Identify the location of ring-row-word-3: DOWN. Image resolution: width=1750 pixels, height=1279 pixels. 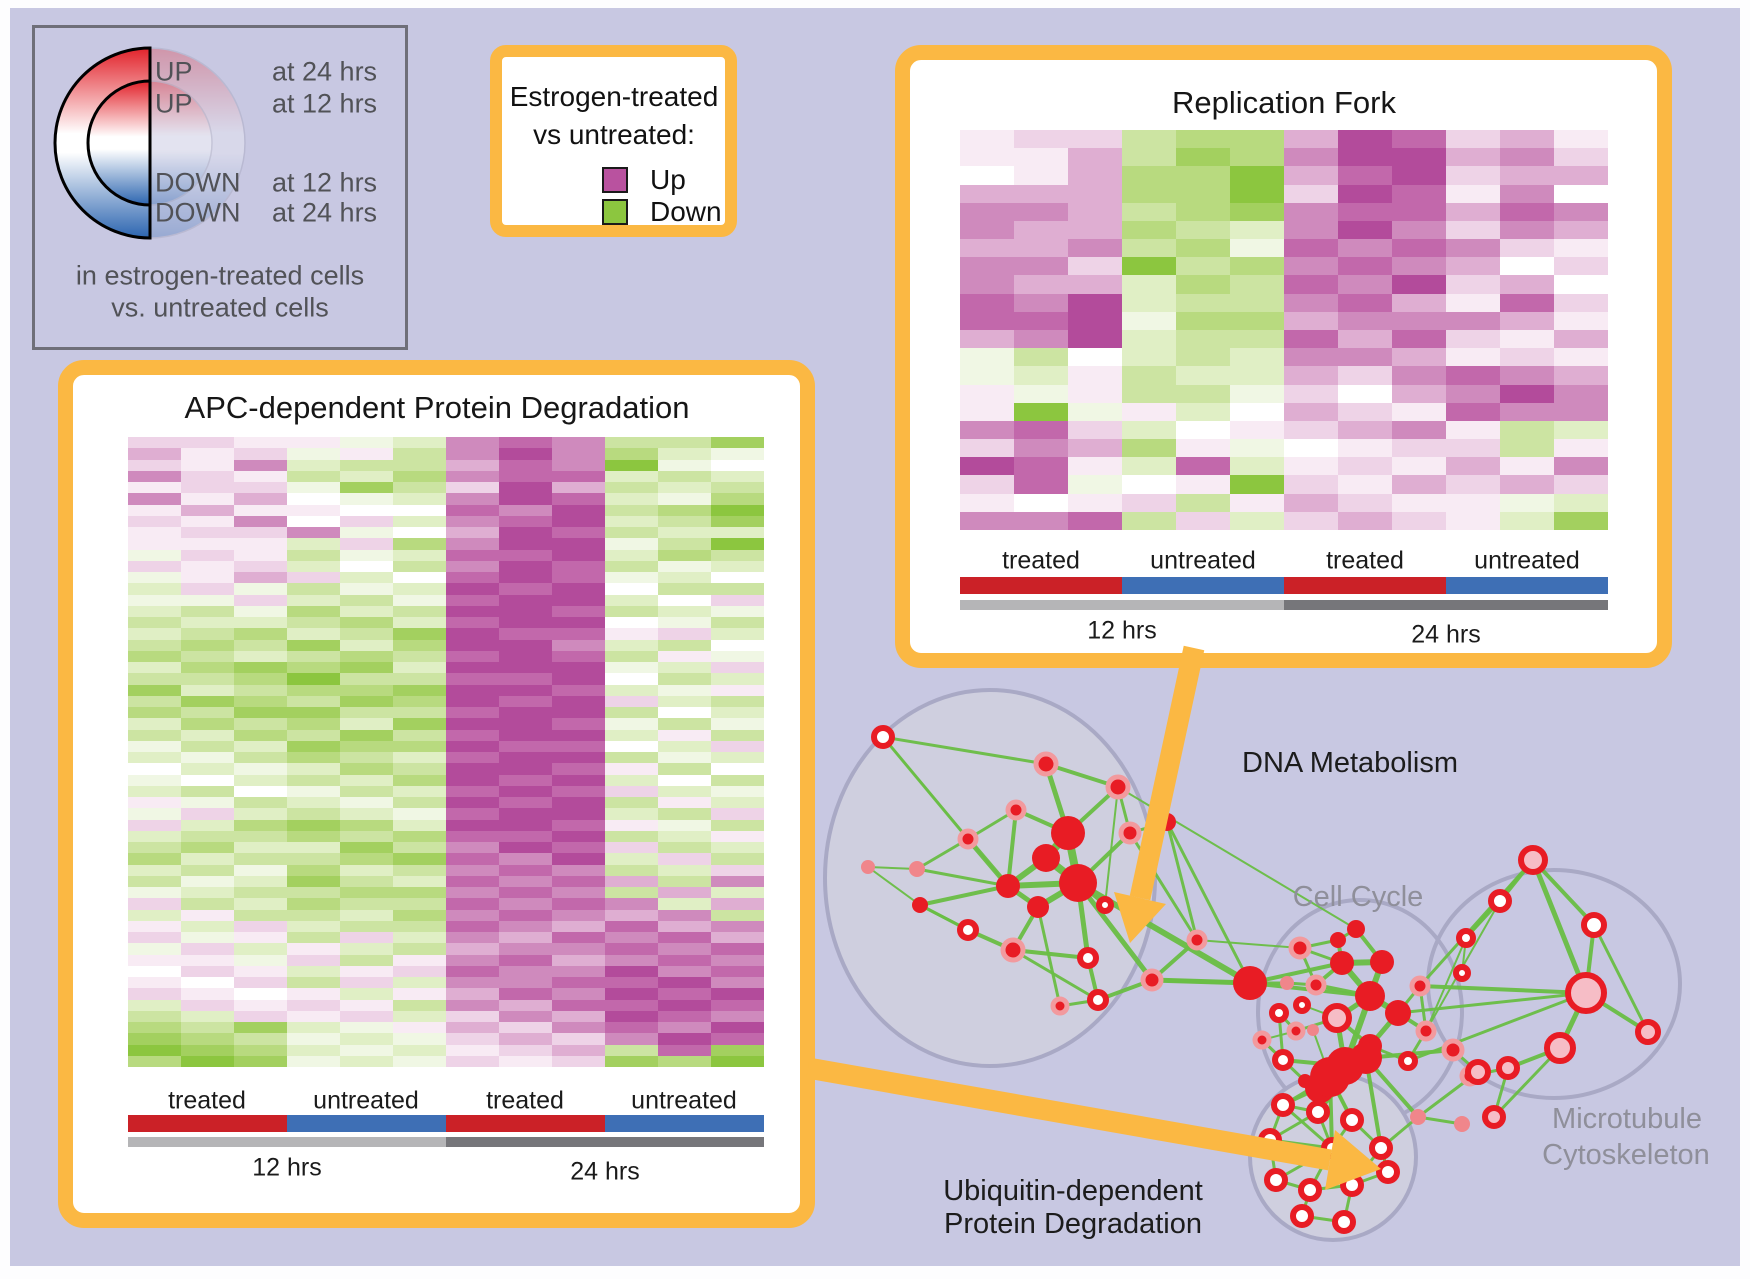
(198, 182).